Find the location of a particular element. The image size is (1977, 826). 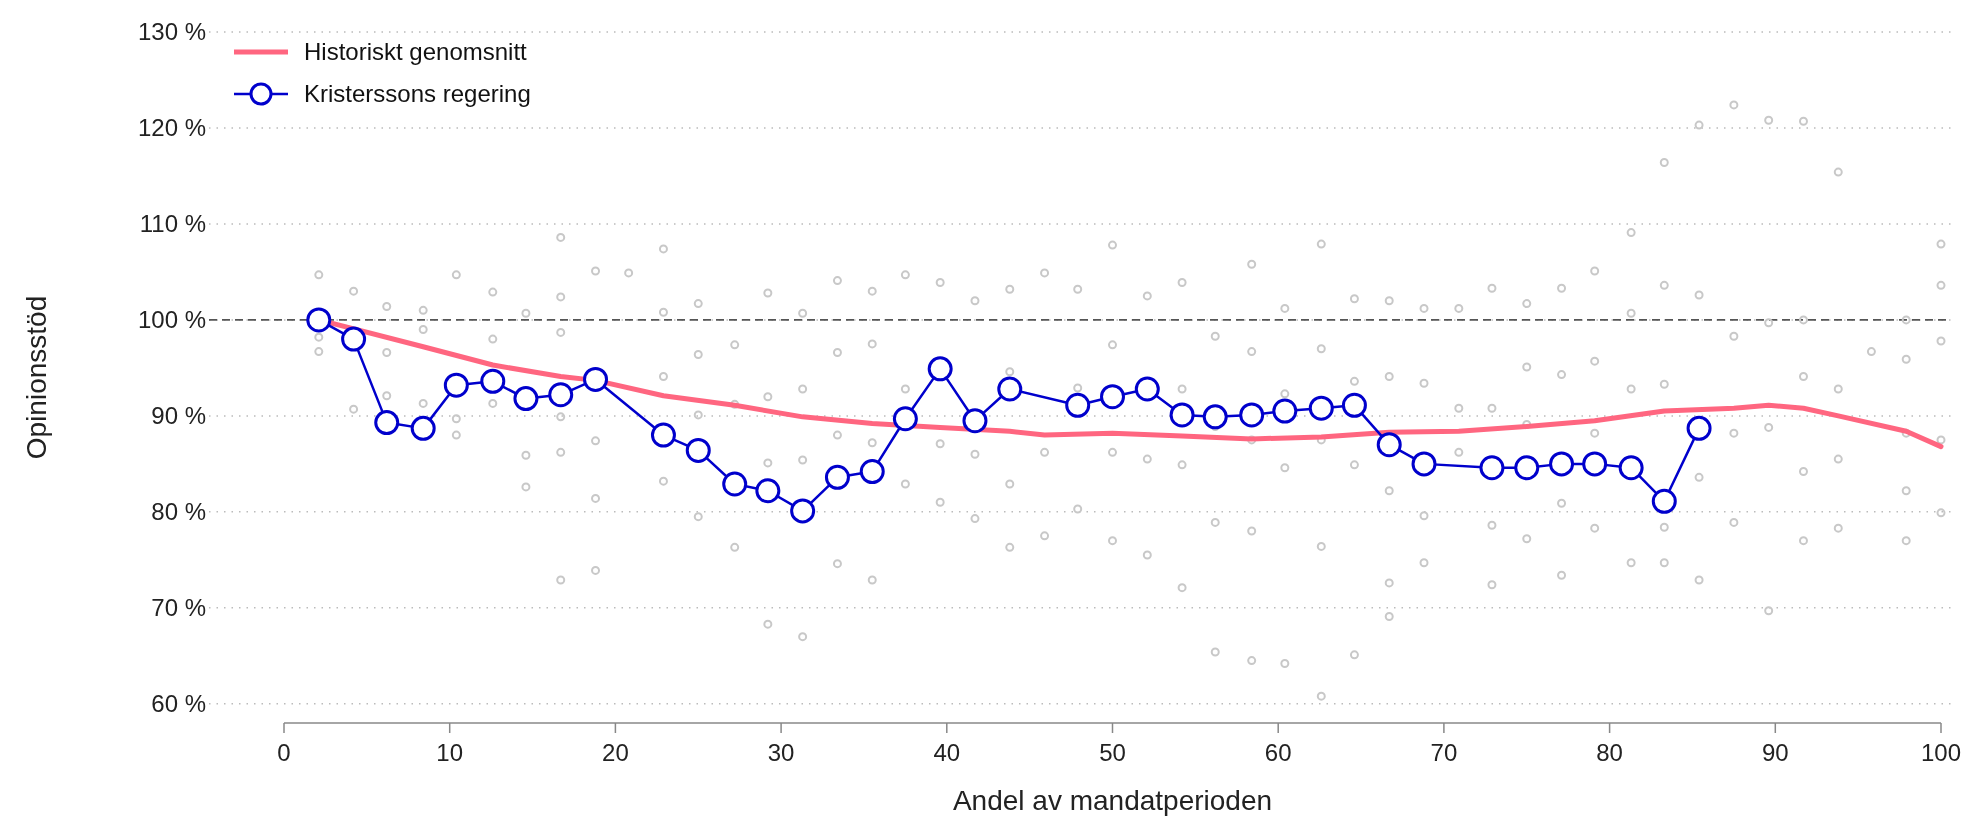

y-axis-title: Opinionsstöd is located at coordinates (36, 377).